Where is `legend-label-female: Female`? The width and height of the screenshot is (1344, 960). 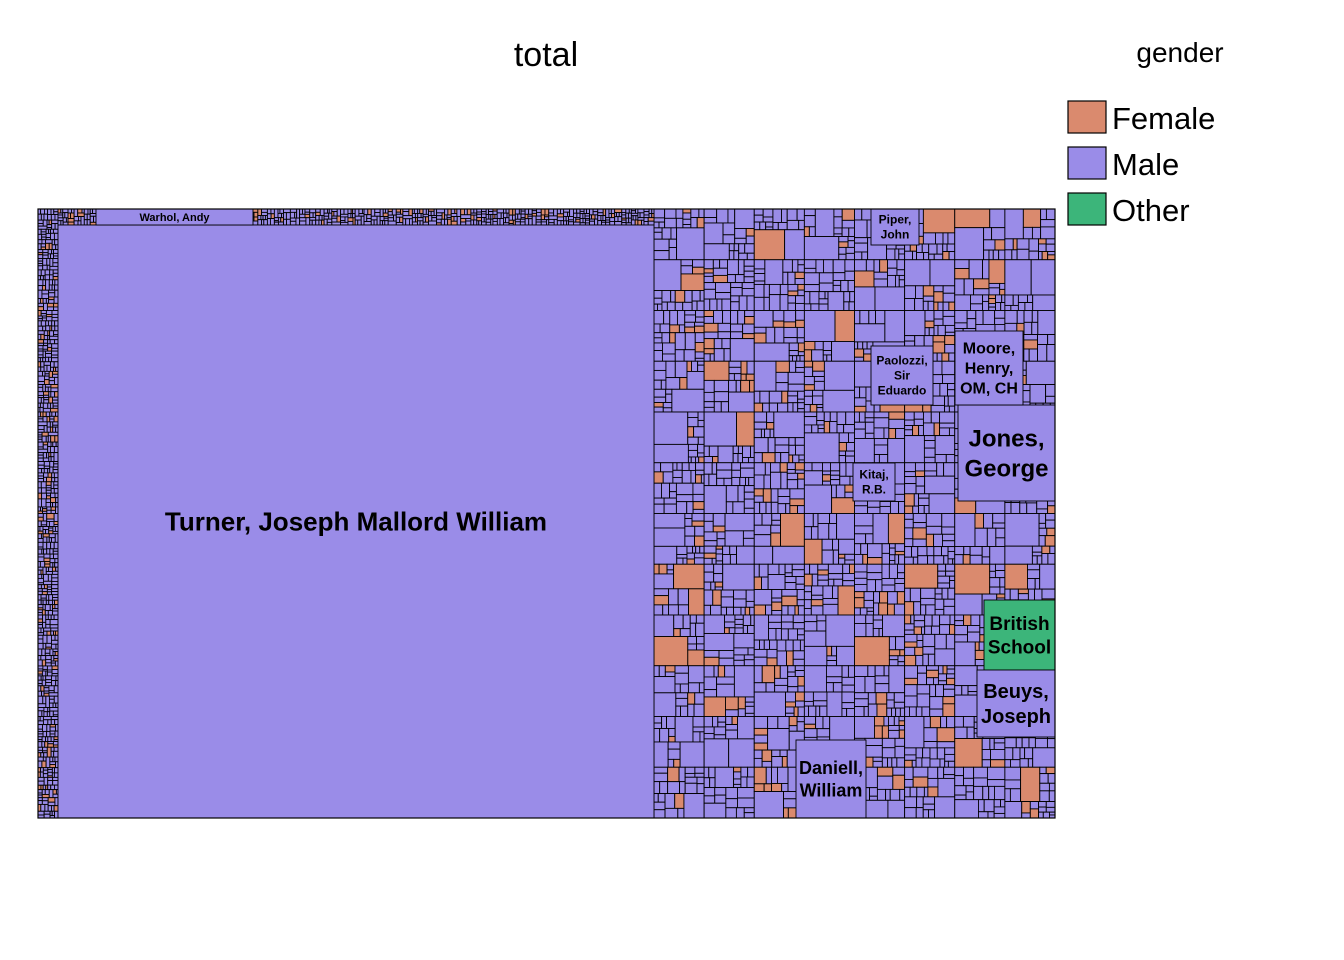
legend-label-female: Female is located at coordinates (1163, 118).